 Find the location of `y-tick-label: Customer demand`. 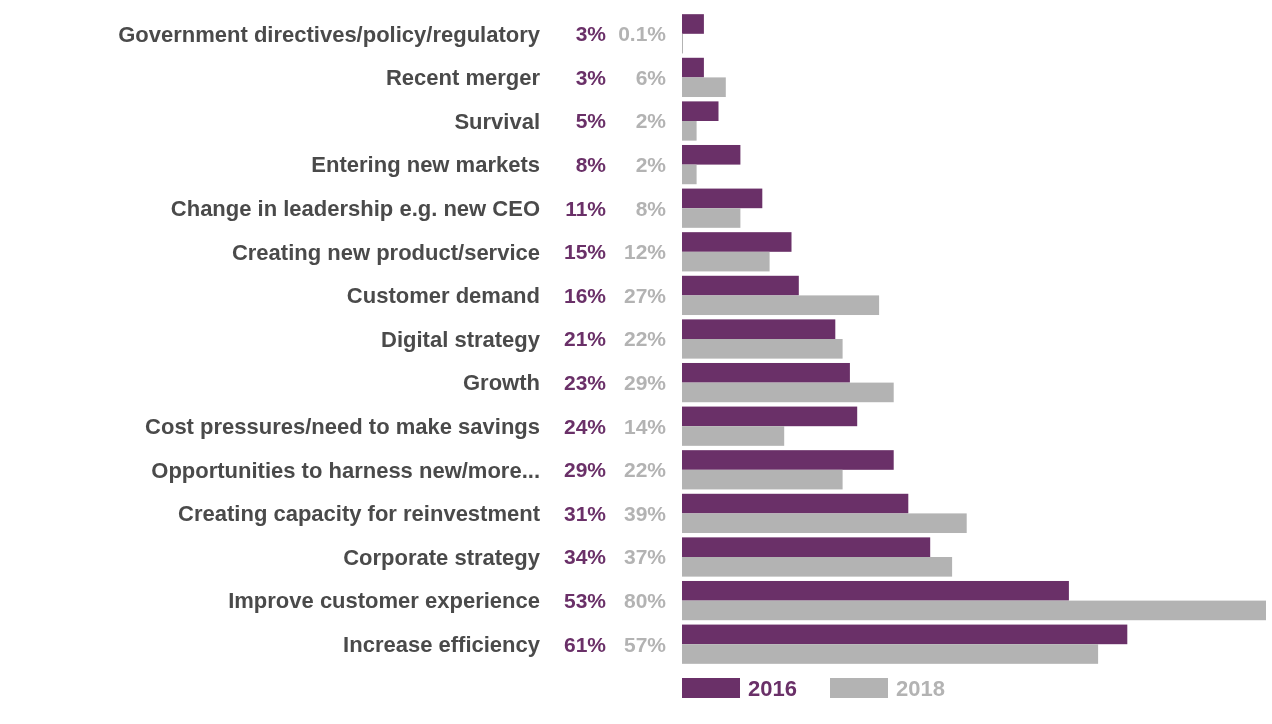

y-tick-label: Customer demand is located at coordinates (443, 296).